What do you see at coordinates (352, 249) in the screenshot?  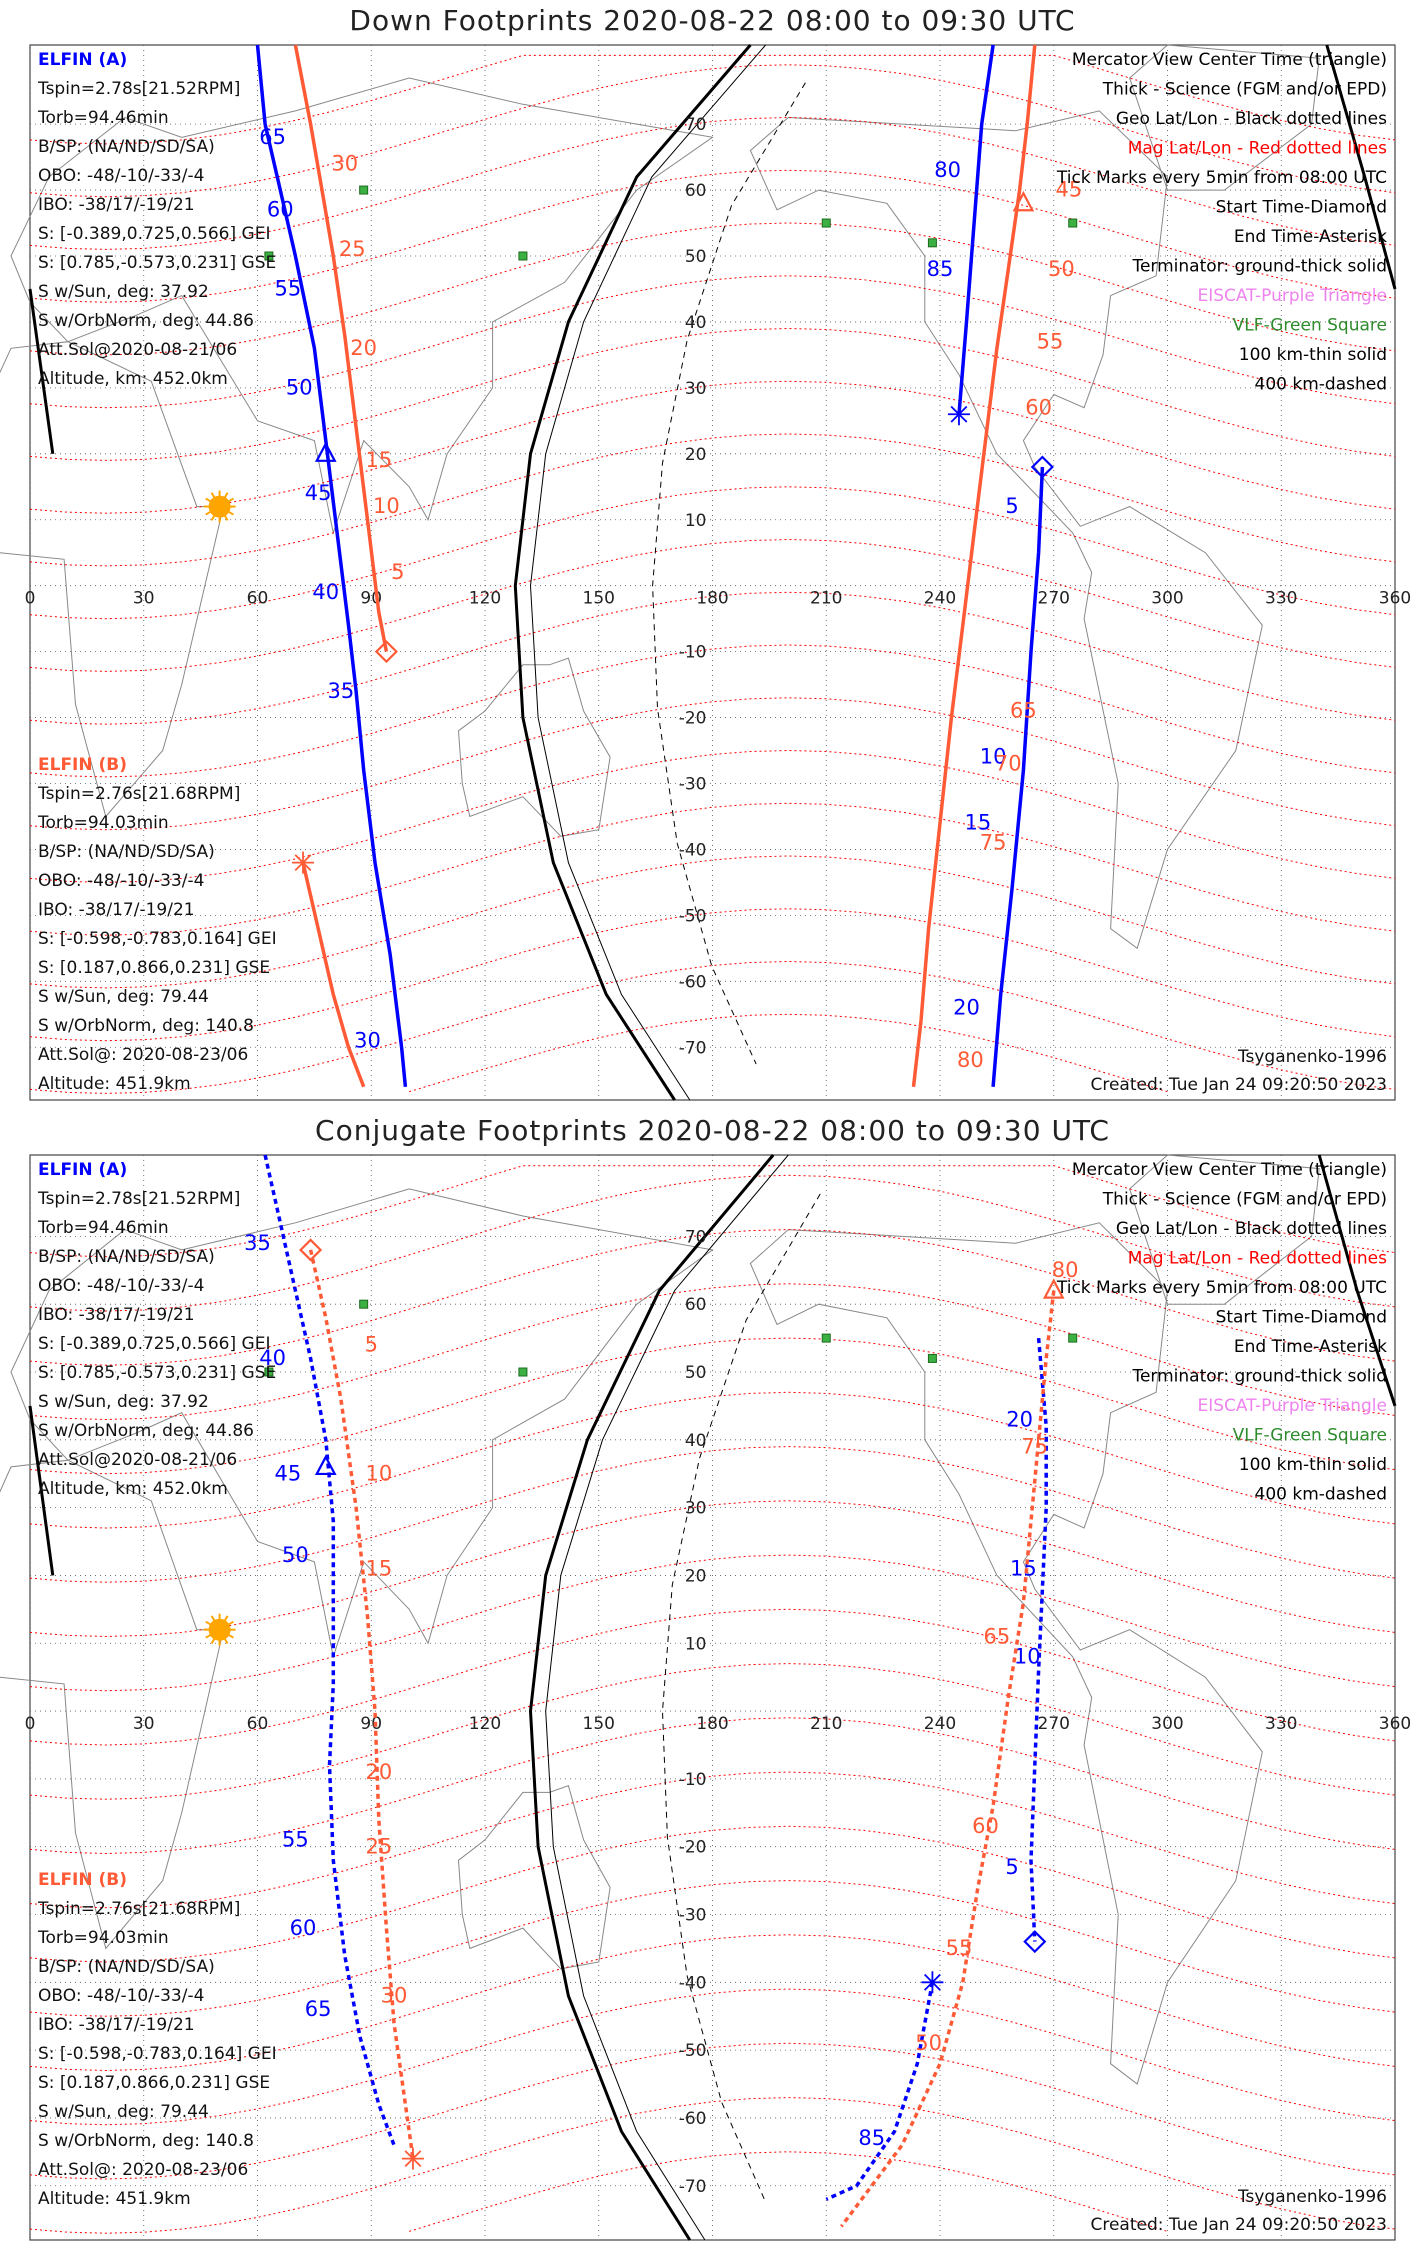 I see `orbit-tick-label: 25` at bounding box center [352, 249].